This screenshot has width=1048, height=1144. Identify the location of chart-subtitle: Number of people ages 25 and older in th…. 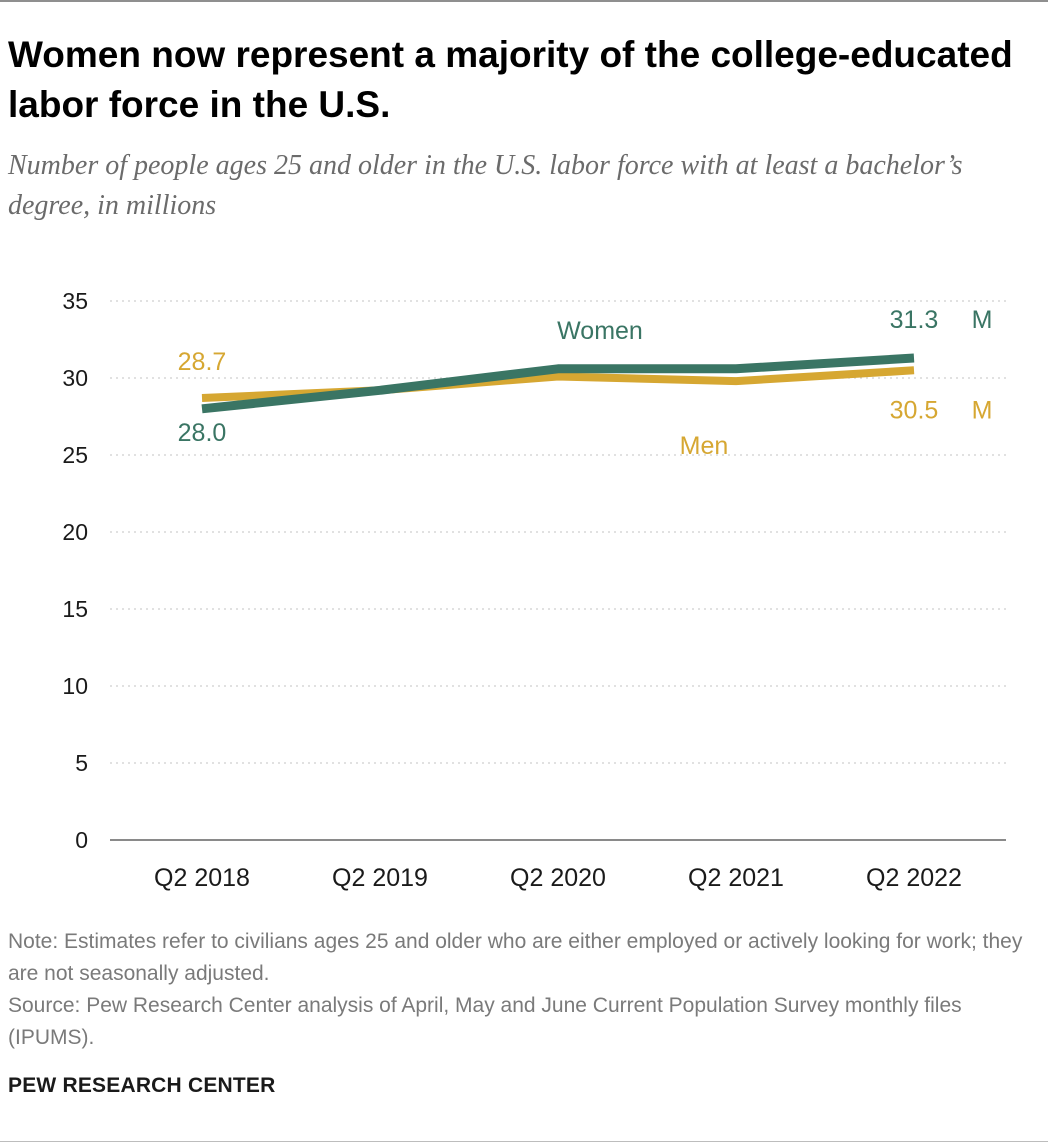
(485, 185).